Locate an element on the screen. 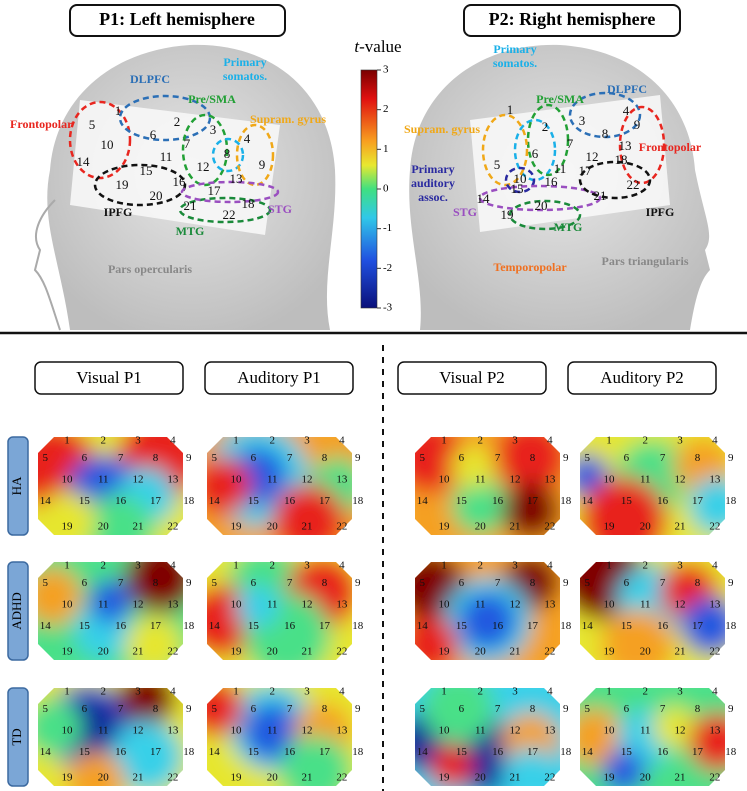  region-label: Frontopolar is located at coordinates (670, 147).